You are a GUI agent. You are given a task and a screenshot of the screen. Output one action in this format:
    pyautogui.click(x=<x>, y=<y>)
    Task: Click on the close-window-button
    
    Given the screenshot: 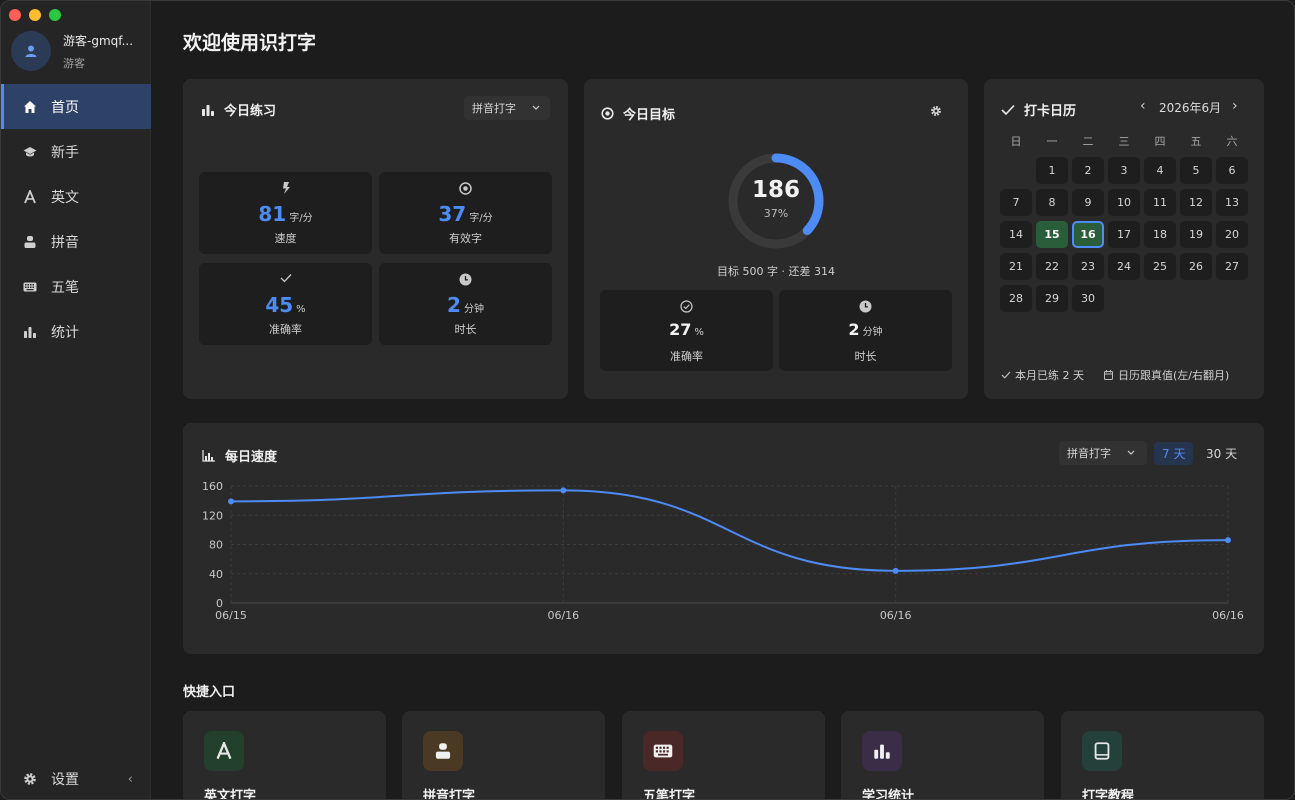 What is the action you would take?
    pyautogui.click(x=15, y=15)
    